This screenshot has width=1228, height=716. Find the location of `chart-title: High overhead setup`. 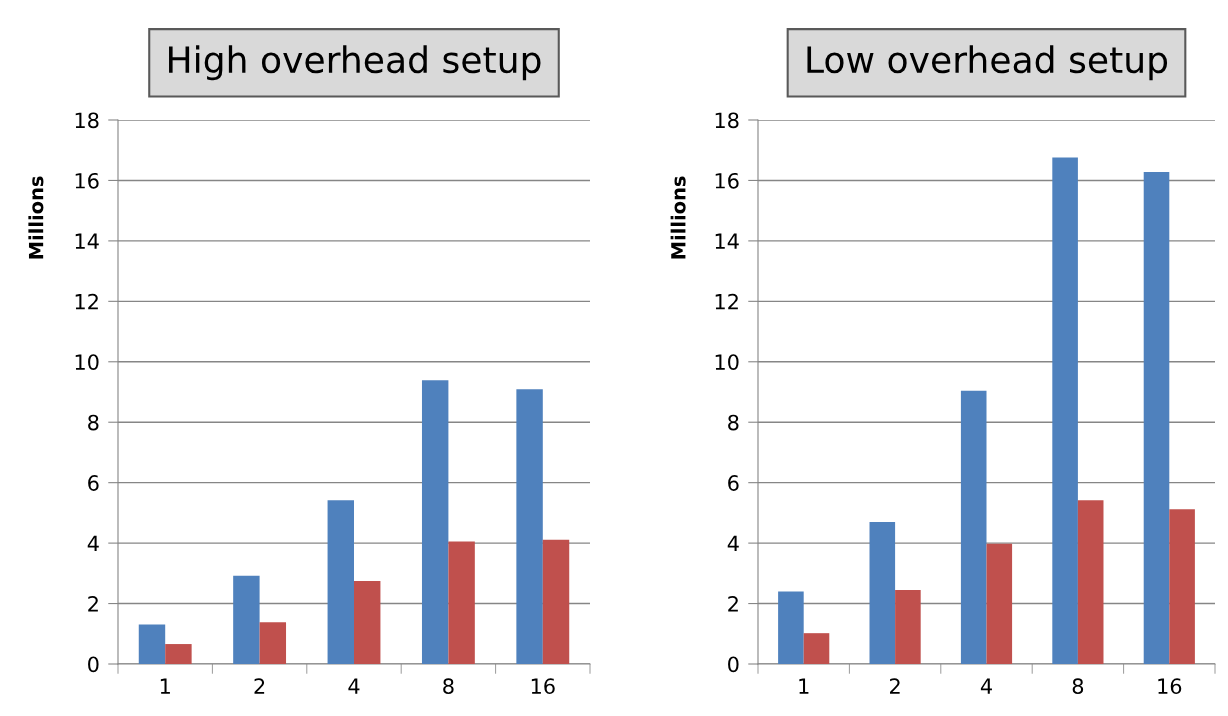

chart-title: High overhead setup is located at coordinates (355, 63).